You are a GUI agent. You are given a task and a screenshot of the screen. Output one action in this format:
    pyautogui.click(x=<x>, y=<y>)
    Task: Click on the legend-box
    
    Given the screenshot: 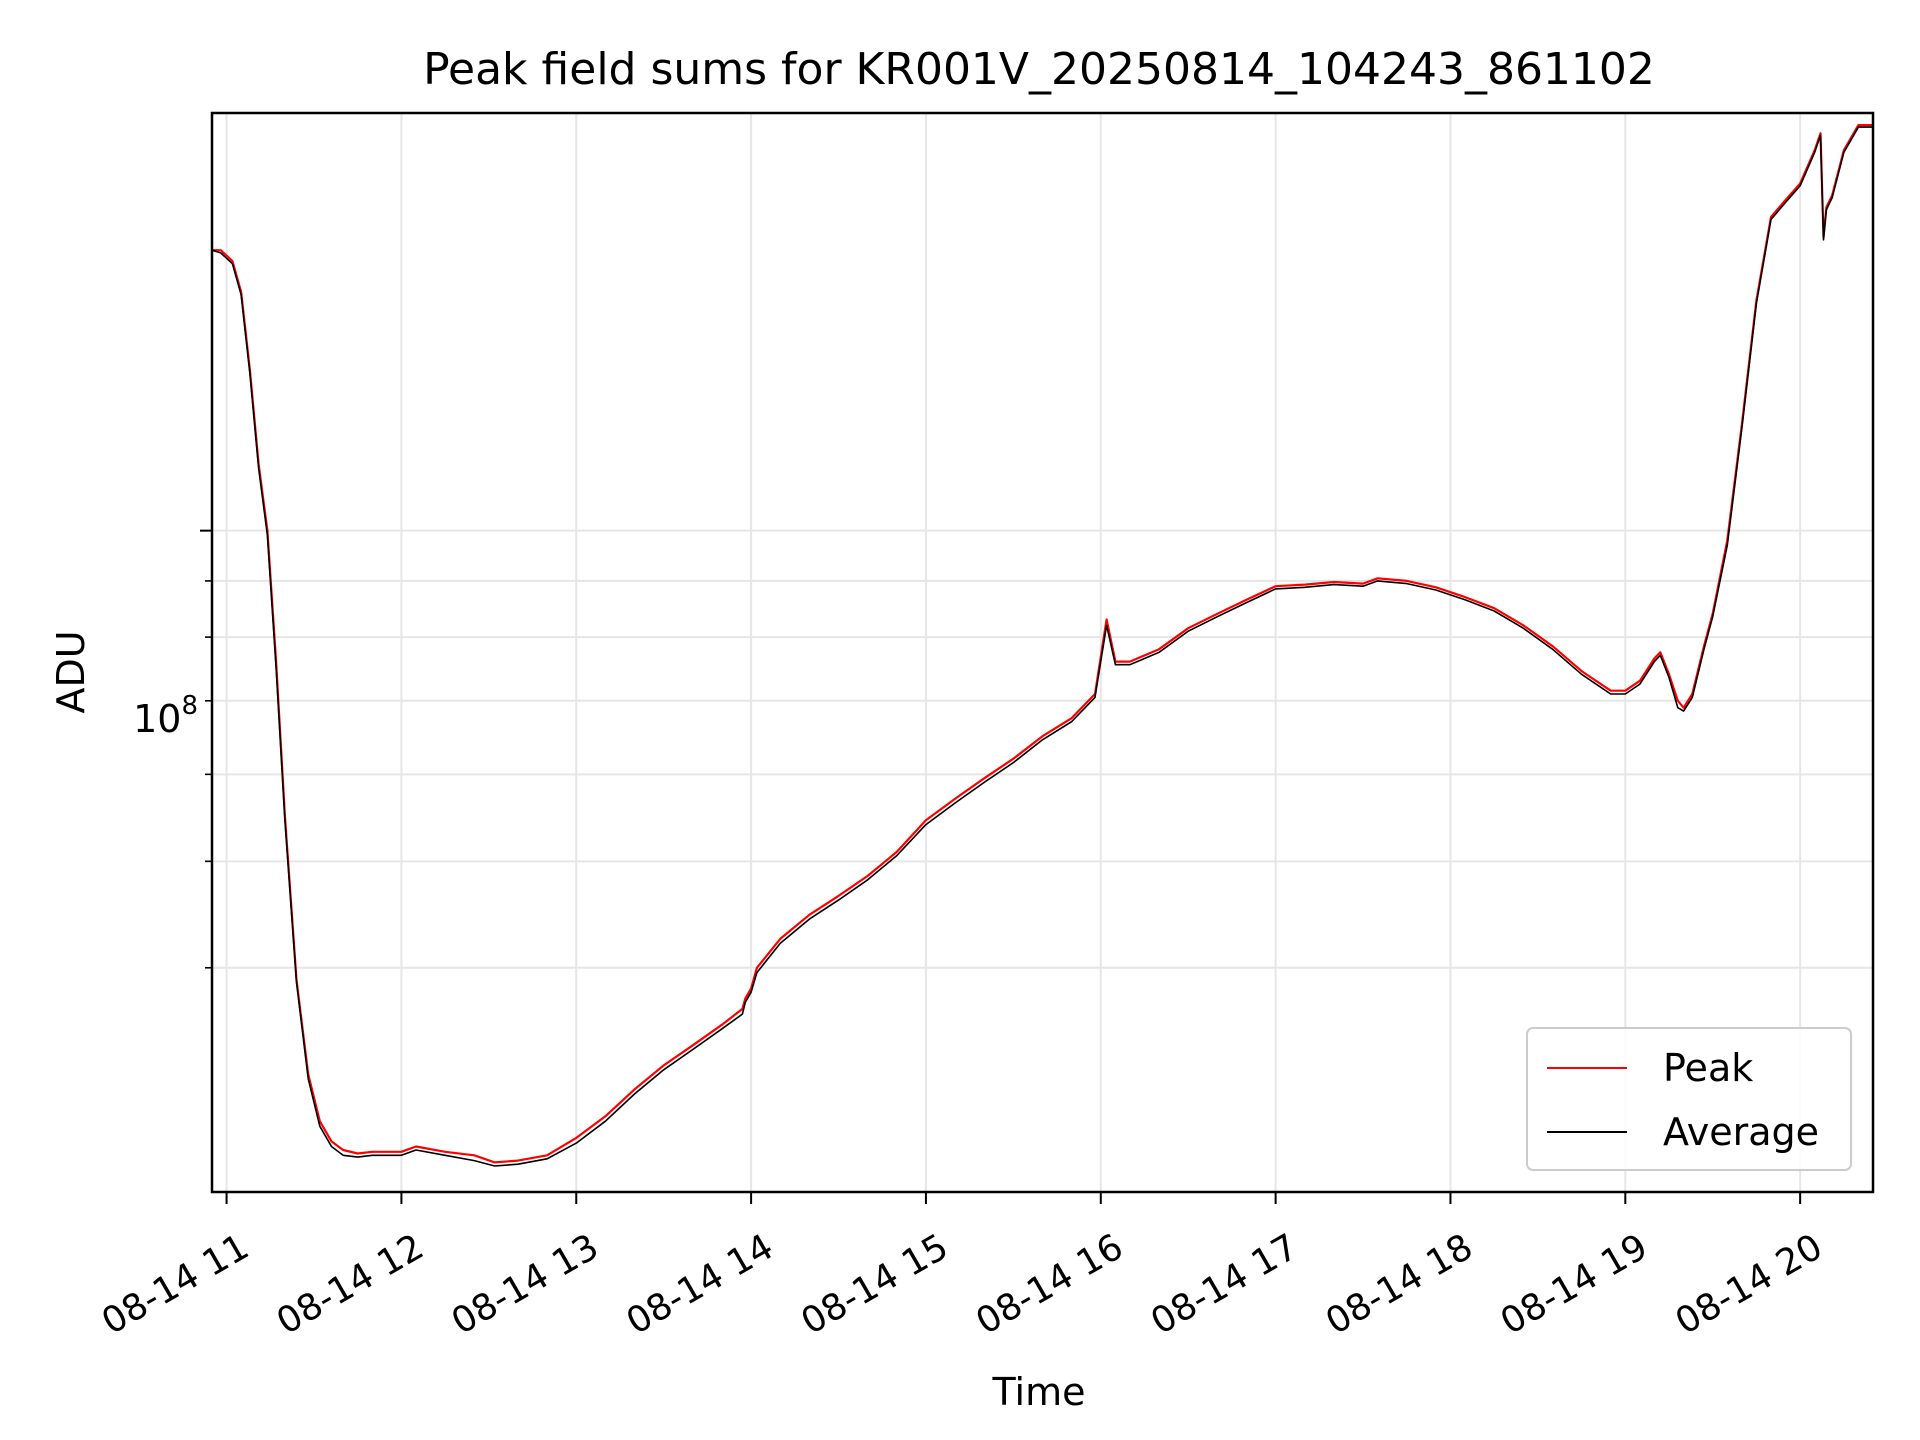 What is the action you would take?
    pyautogui.click(x=1689, y=1099)
    